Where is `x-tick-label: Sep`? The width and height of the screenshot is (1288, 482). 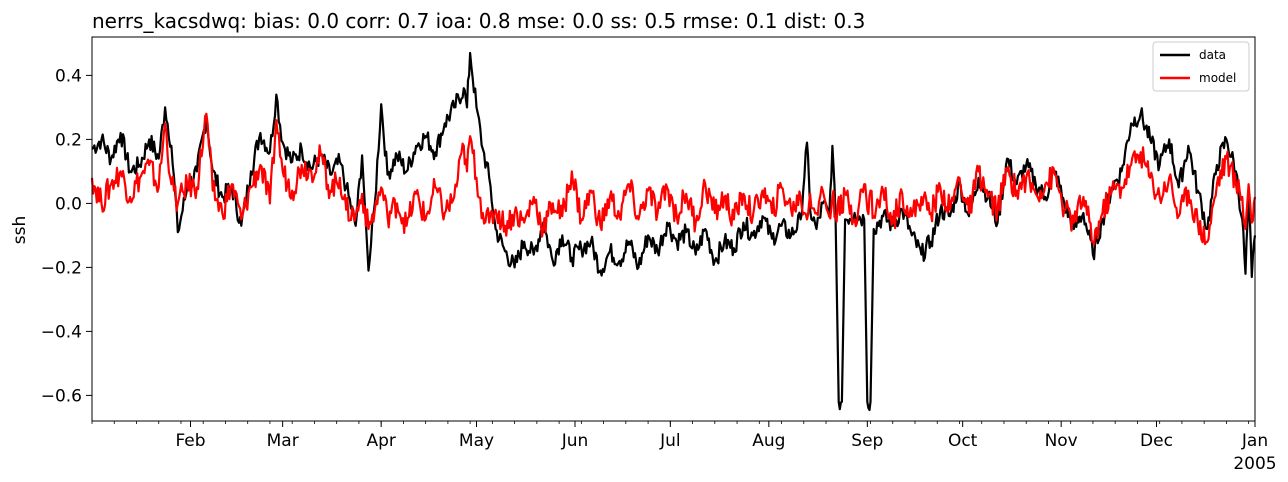
x-tick-label: Sep is located at coordinates (867, 441).